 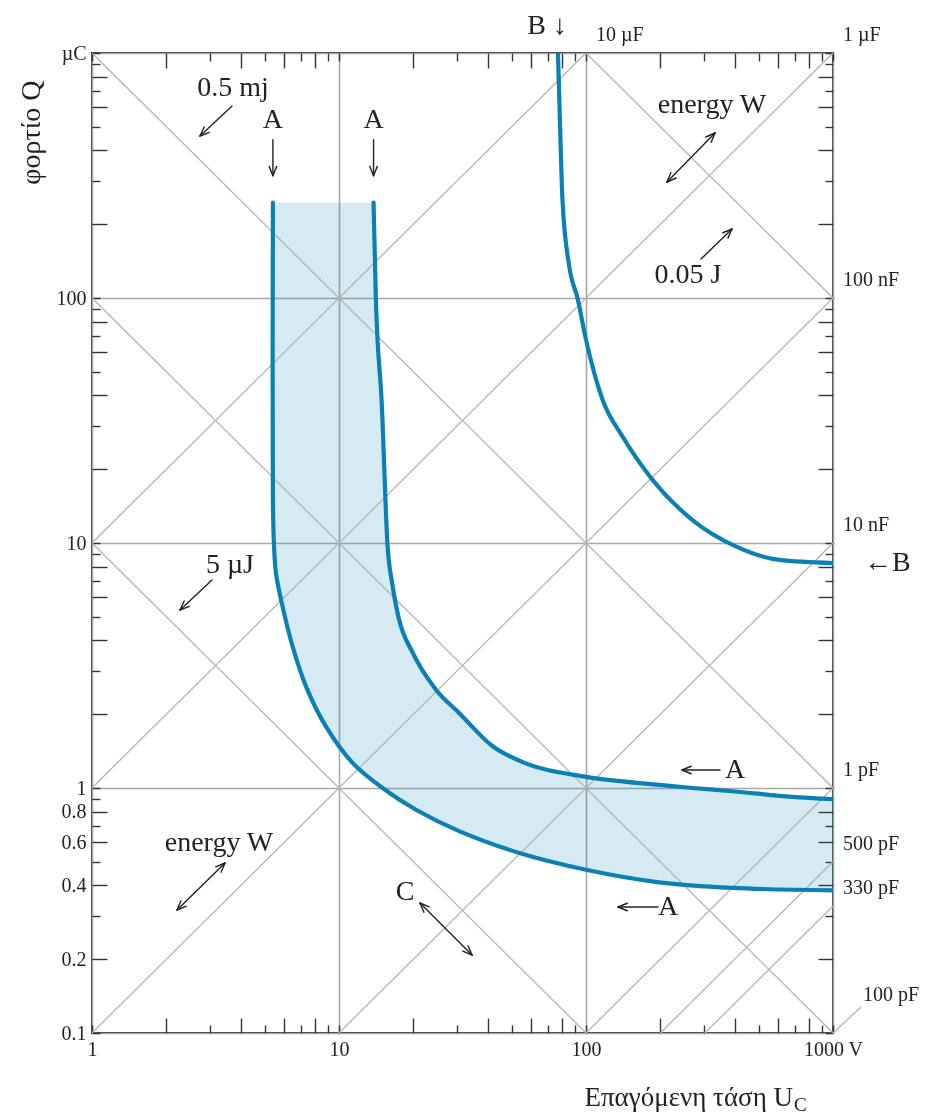 I want to click on y-tick-label: µC, so click(x=74, y=53).